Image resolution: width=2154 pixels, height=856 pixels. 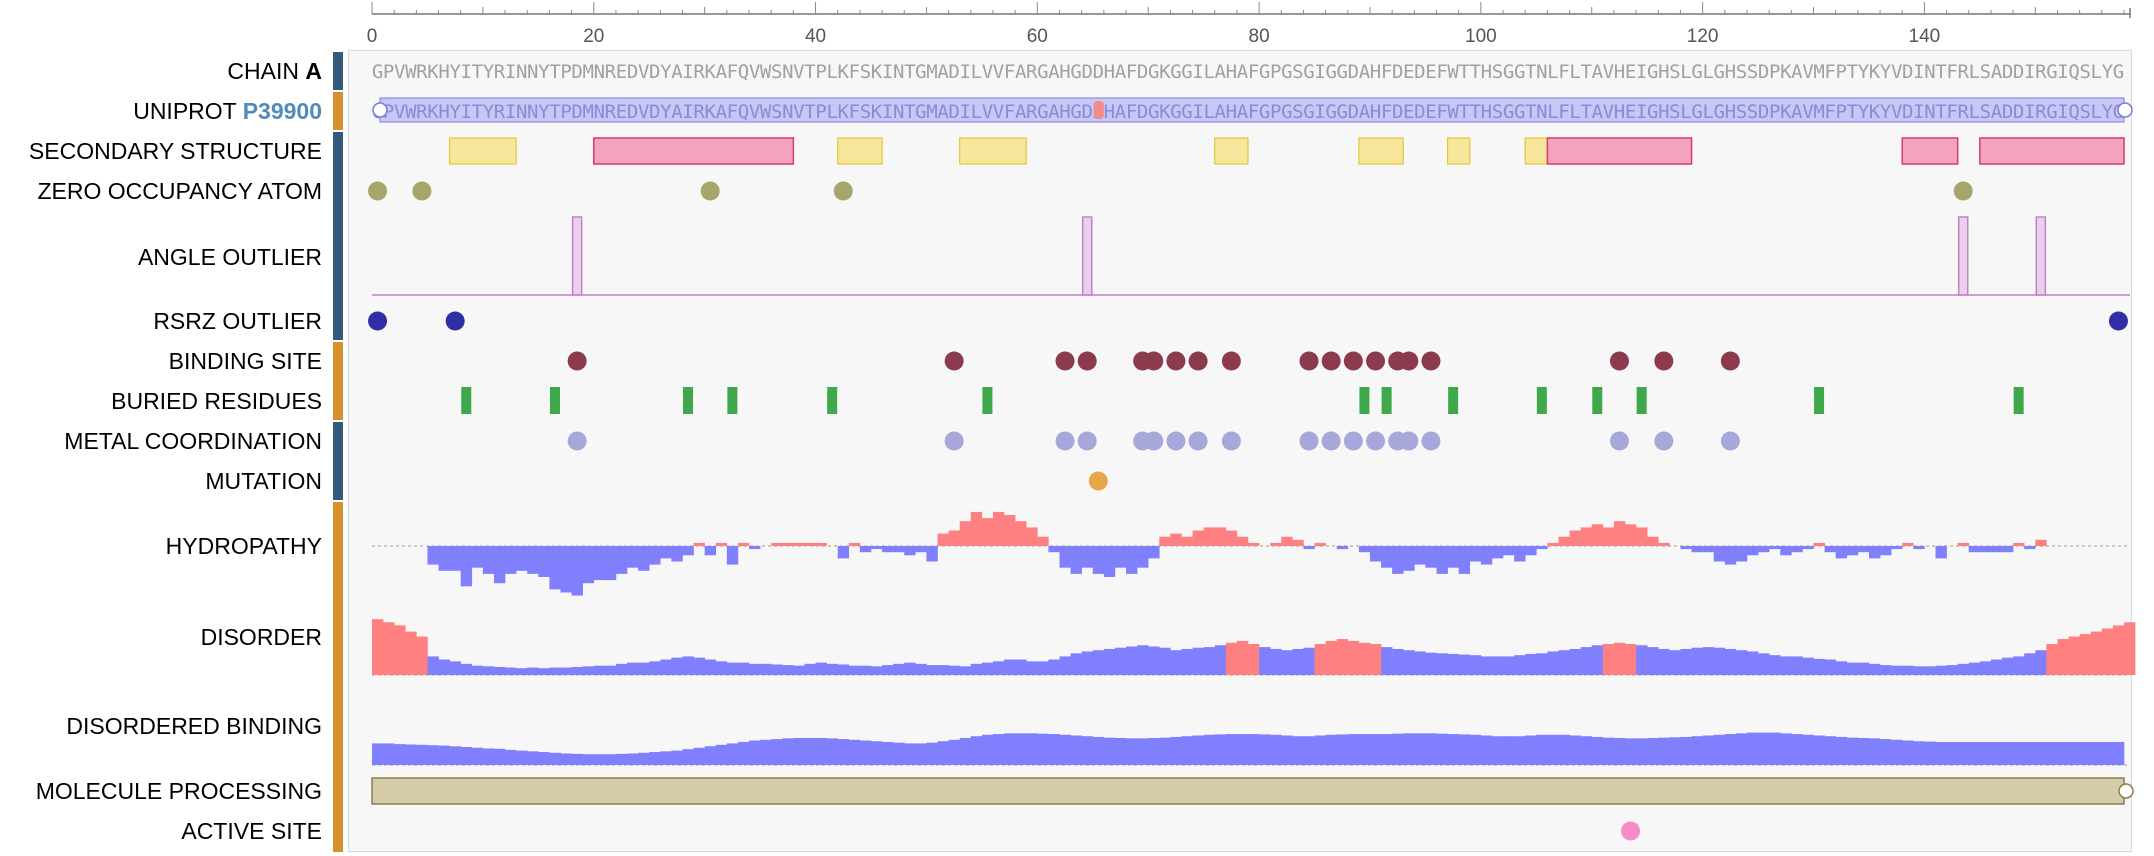 I want to click on uniprot-residue: T, so click(x=554, y=112).